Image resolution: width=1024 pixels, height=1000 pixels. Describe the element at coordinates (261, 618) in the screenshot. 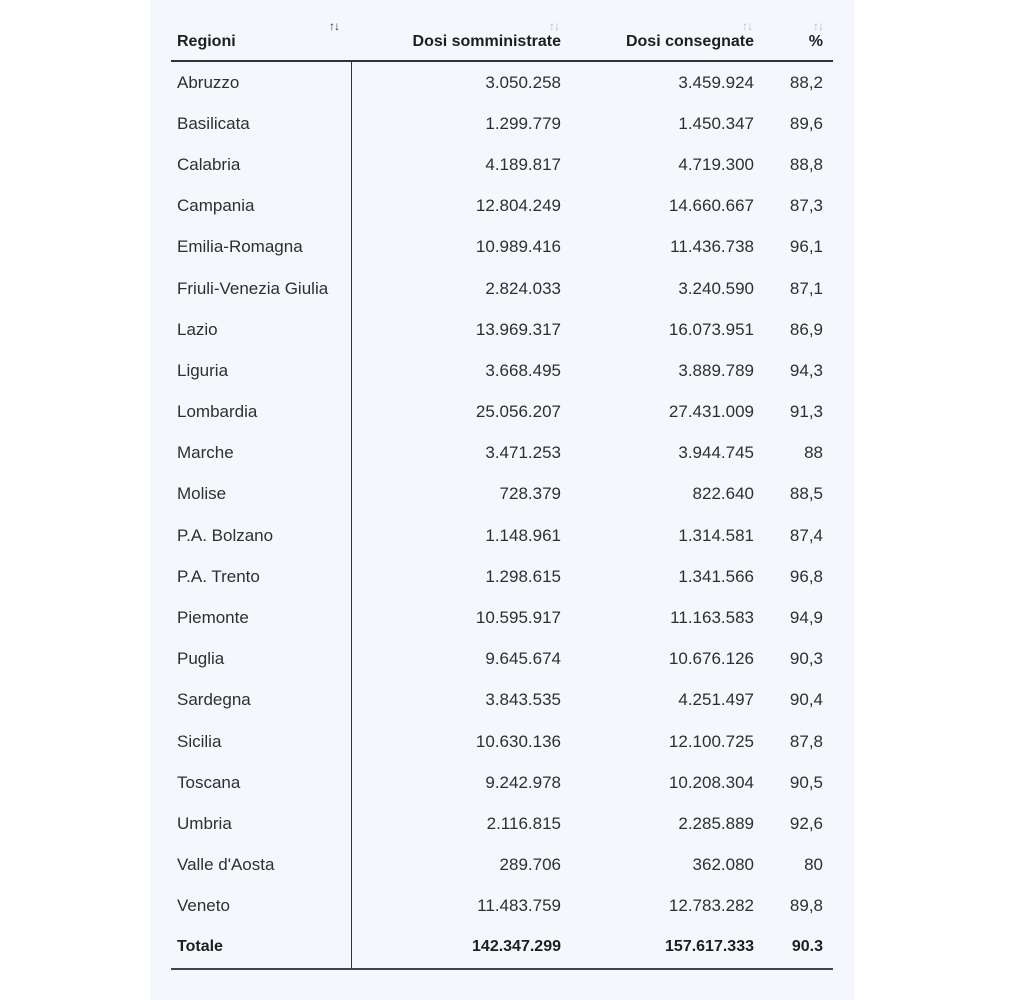

I see `cell-region: Piemonte` at that location.